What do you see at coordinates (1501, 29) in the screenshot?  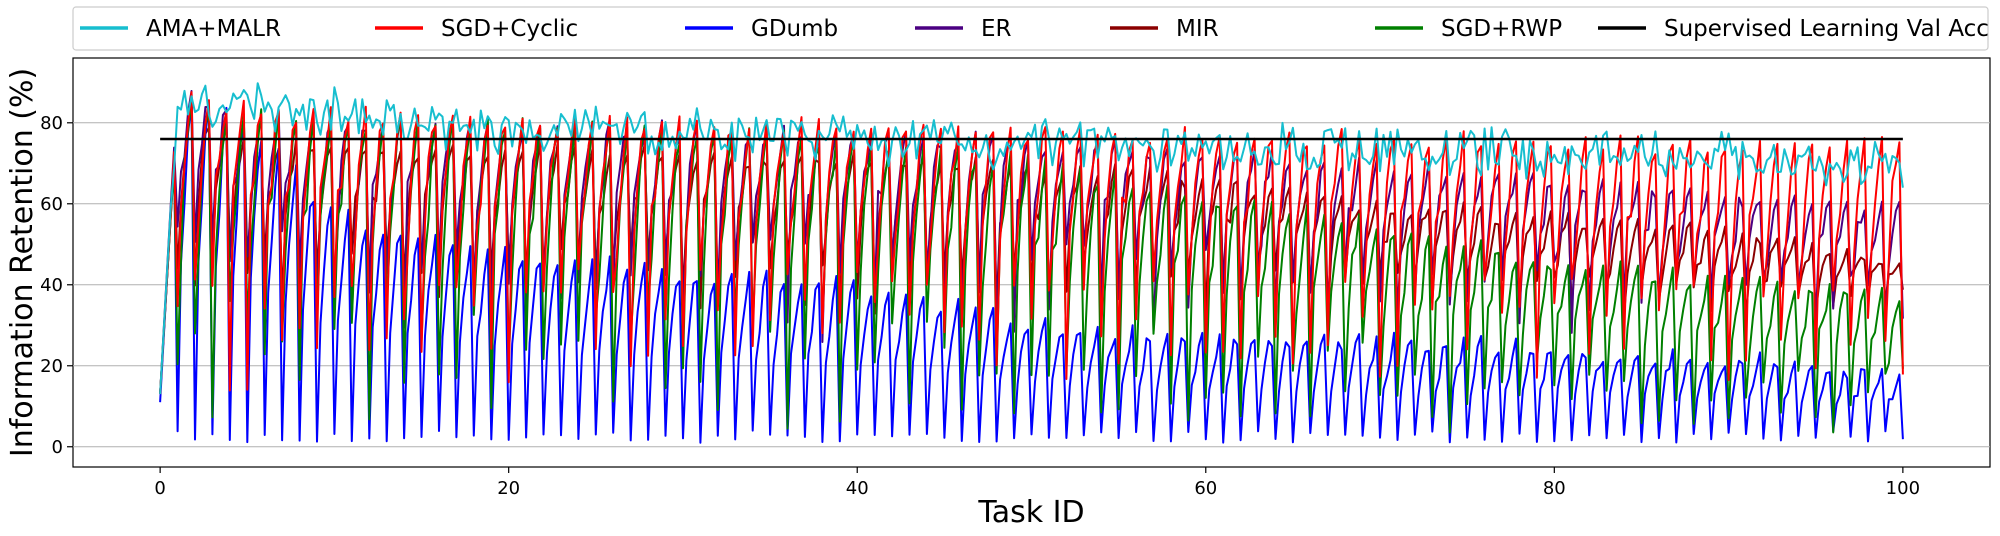 I see `legend-label: SGD+RWP` at bounding box center [1501, 29].